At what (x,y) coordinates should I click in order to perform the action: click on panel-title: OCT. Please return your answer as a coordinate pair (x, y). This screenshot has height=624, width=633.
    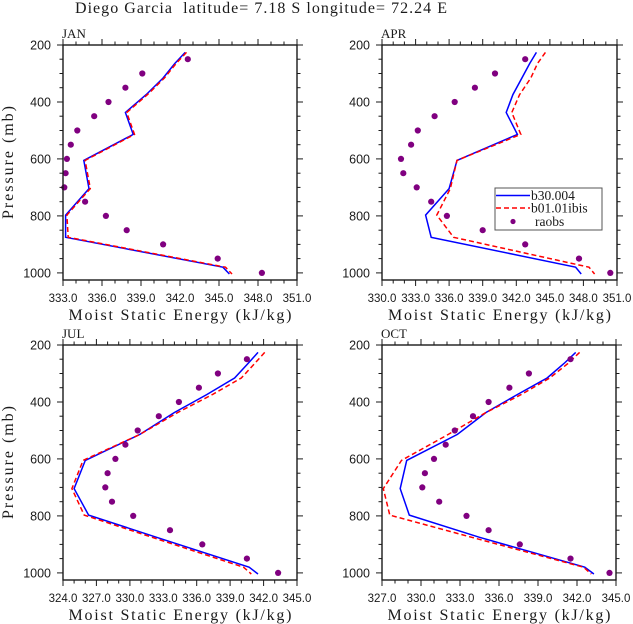
    Looking at the image, I should click on (394, 333).